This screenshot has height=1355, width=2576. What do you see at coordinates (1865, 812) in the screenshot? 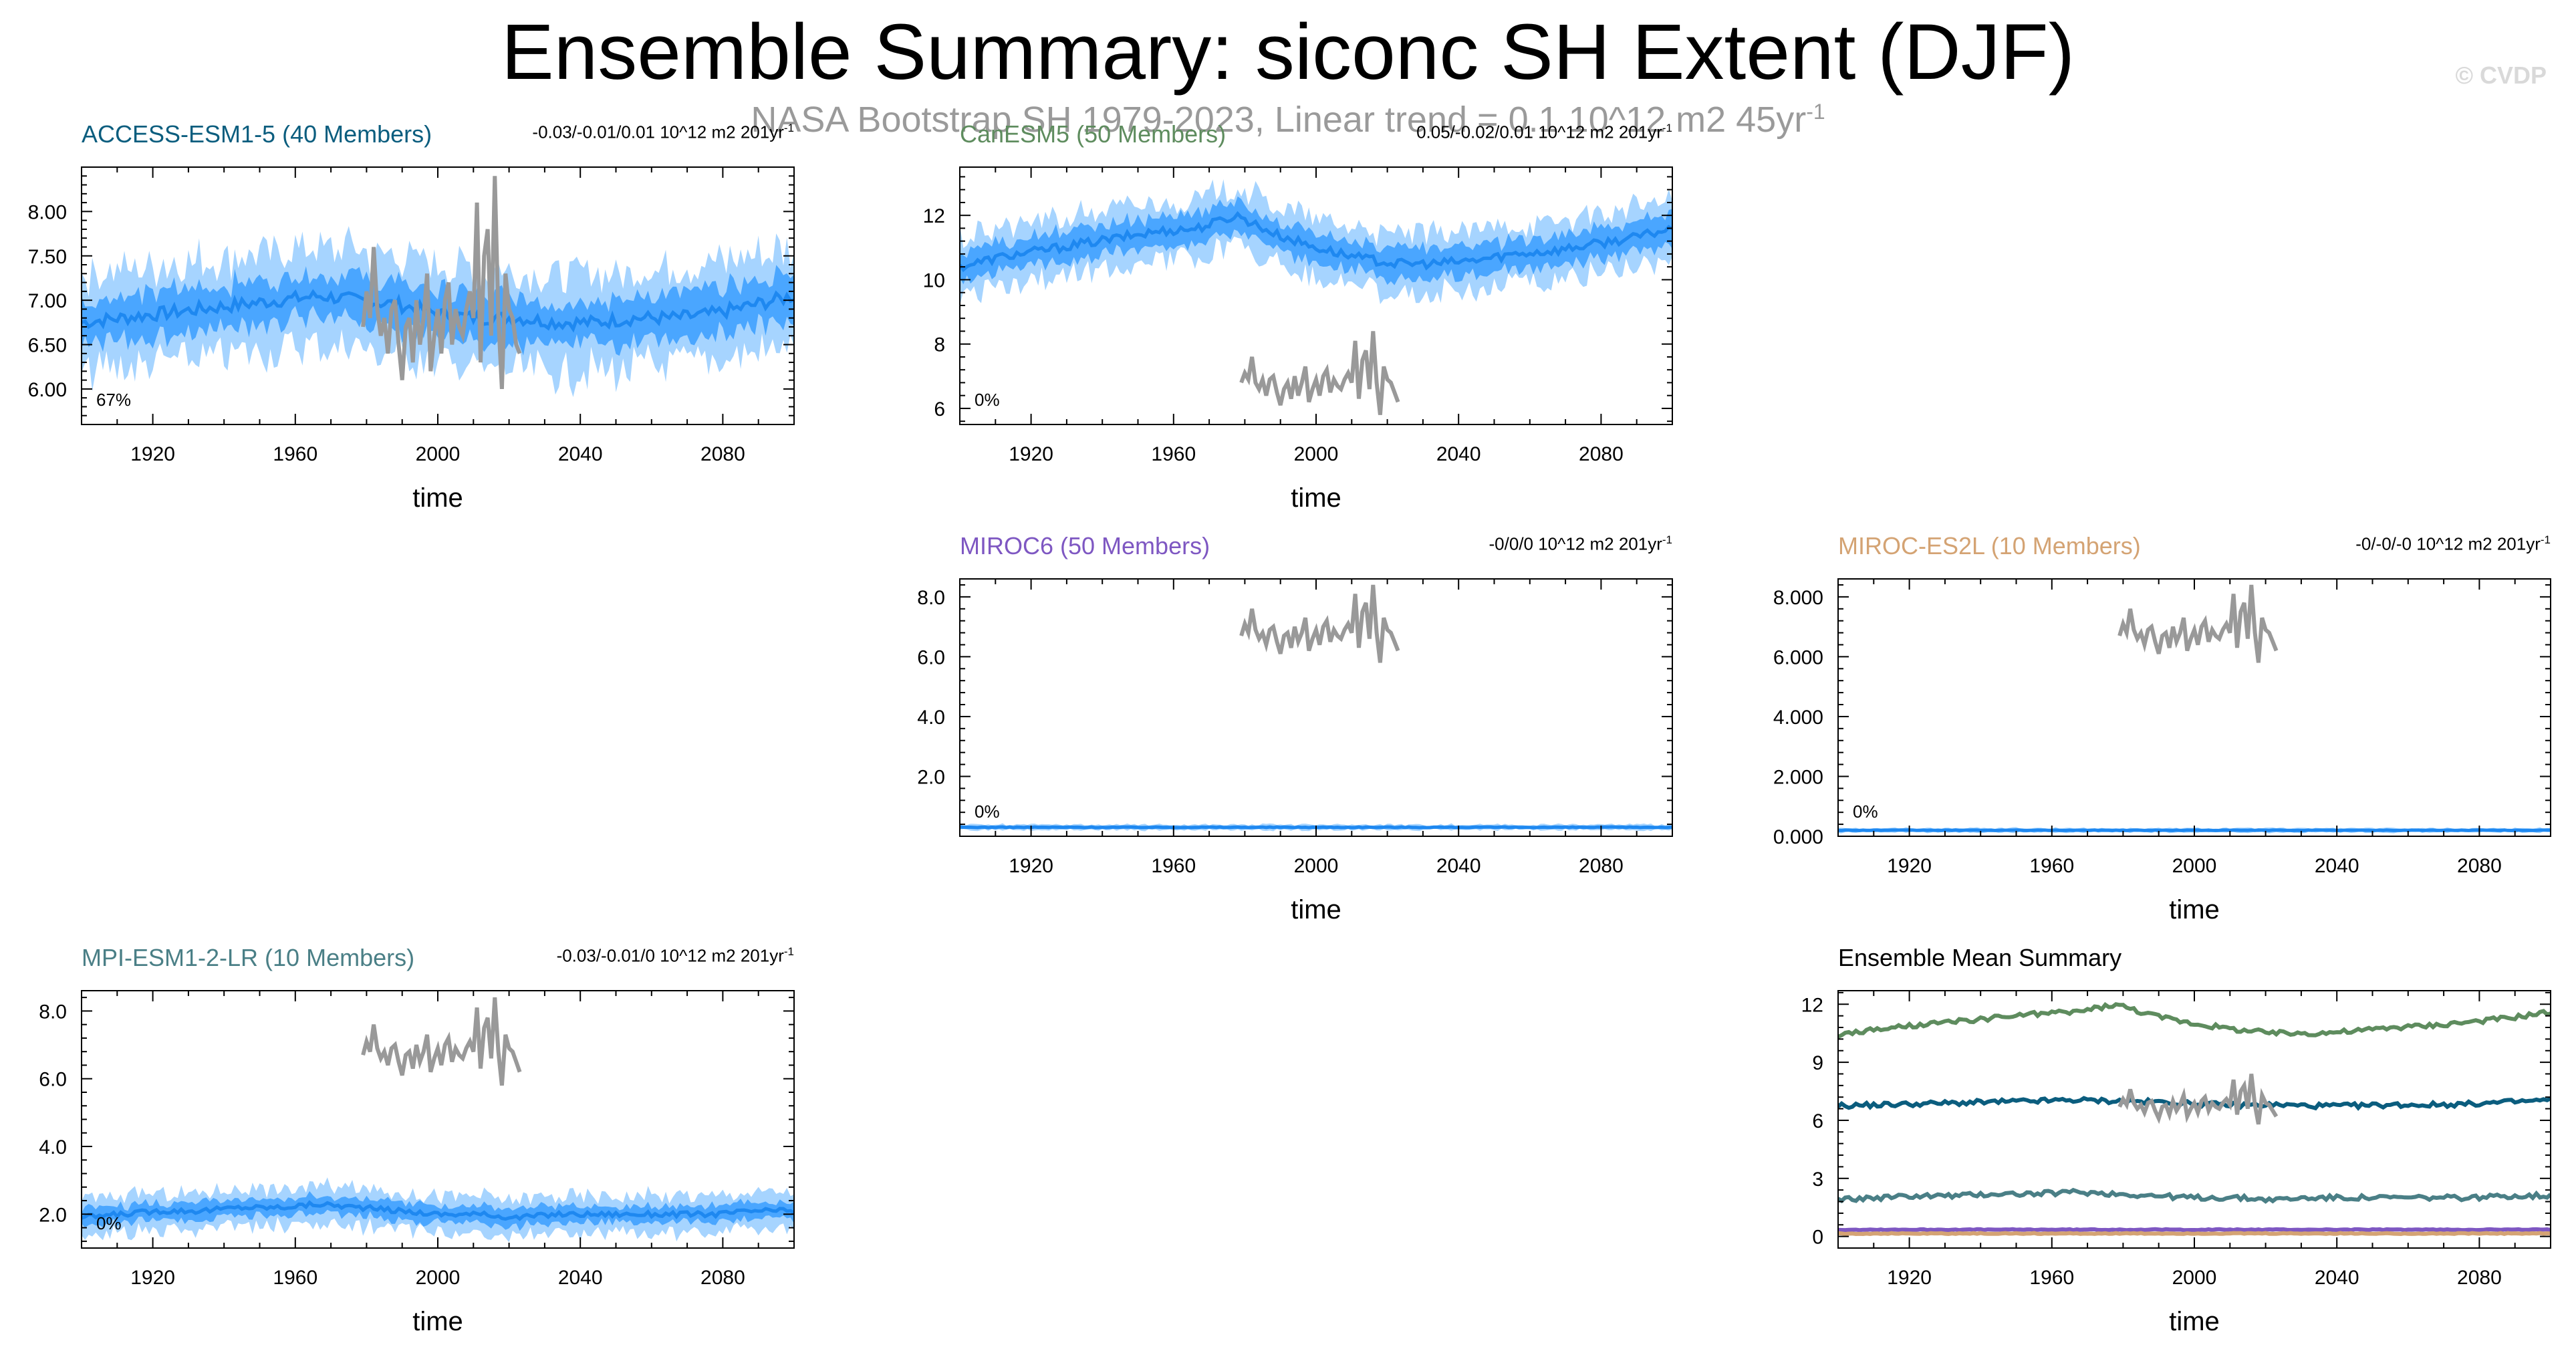
I see `pattern-correlation-label-mirocES2L: 0%` at bounding box center [1865, 812].